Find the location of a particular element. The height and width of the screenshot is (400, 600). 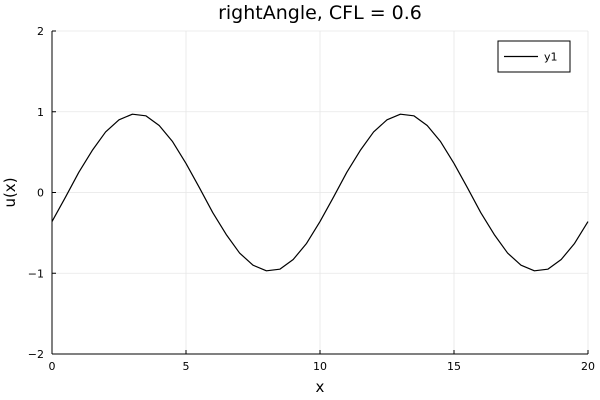

y-tick-label: 2 is located at coordinates (40, 31).